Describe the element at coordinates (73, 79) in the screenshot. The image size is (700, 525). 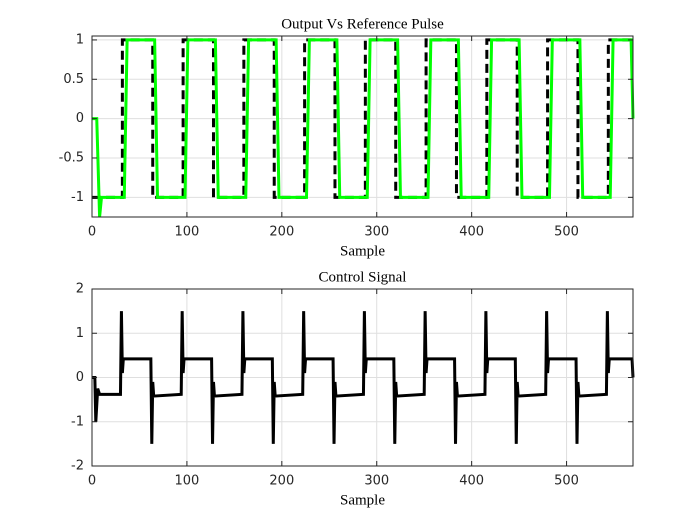
I see `y-tick-label: 0.5` at that location.